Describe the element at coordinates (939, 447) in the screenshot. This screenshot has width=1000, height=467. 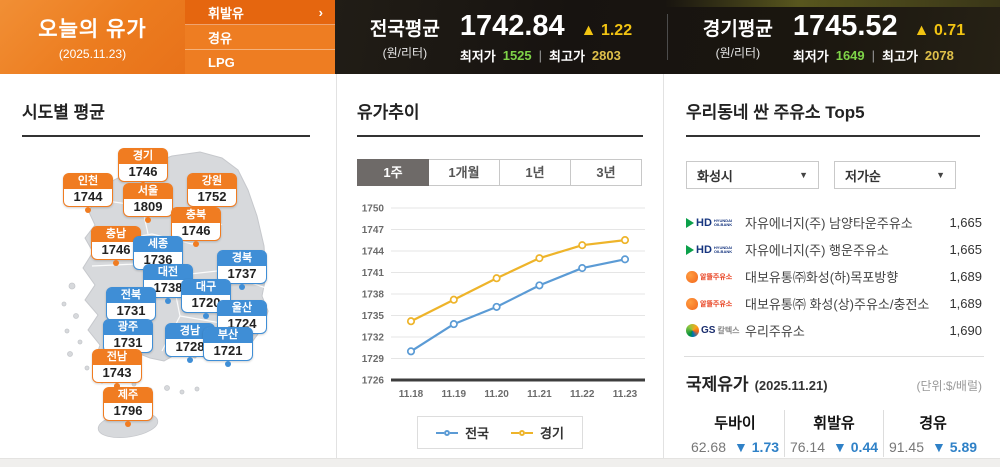
I see `down-triangle-icon: ▼` at that location.